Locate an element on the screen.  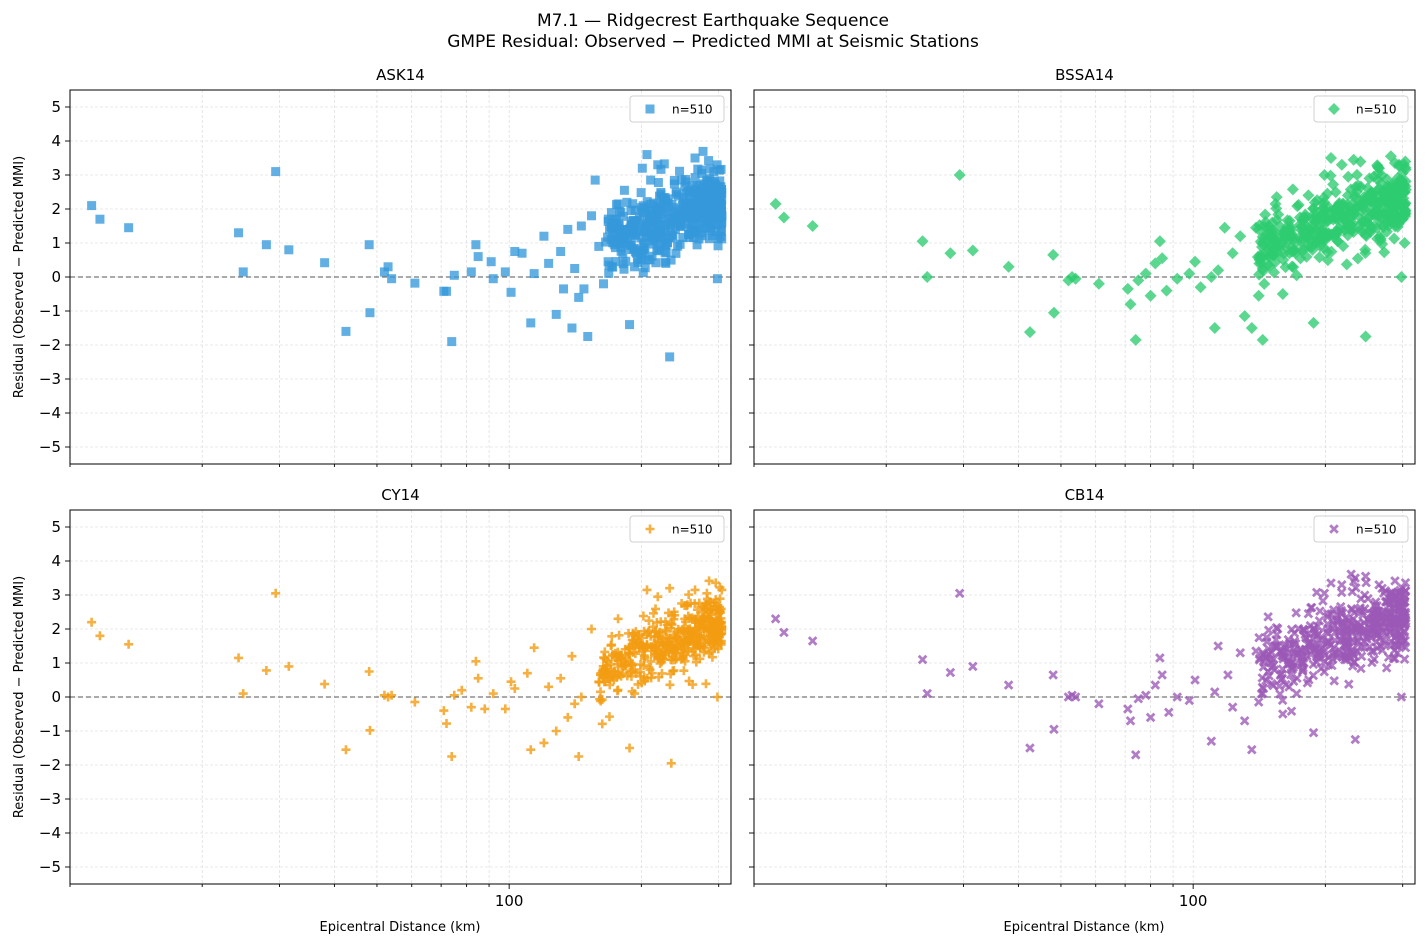
y-tick-label: 0 is located at coordinates (56, 697).